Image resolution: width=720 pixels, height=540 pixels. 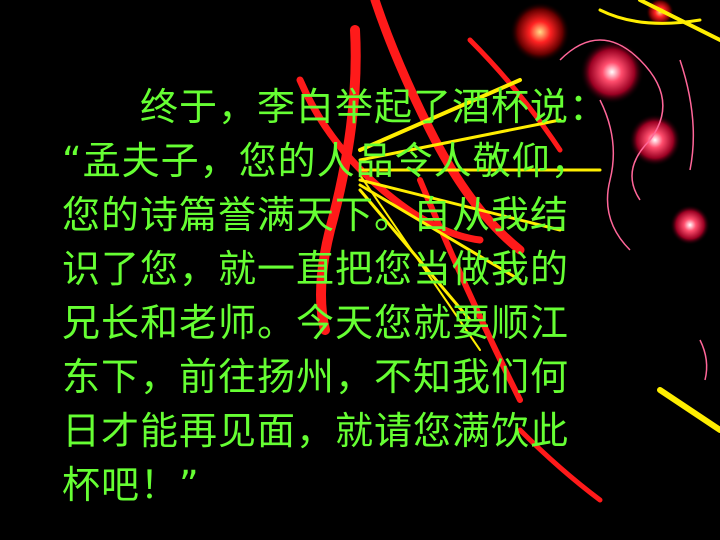 What do you see at coordinates (316, 323) in the screenshot?
I see `paragraph-line-5: 兄长和老师。今天您就要顺江` at bounding box center [316, 323].